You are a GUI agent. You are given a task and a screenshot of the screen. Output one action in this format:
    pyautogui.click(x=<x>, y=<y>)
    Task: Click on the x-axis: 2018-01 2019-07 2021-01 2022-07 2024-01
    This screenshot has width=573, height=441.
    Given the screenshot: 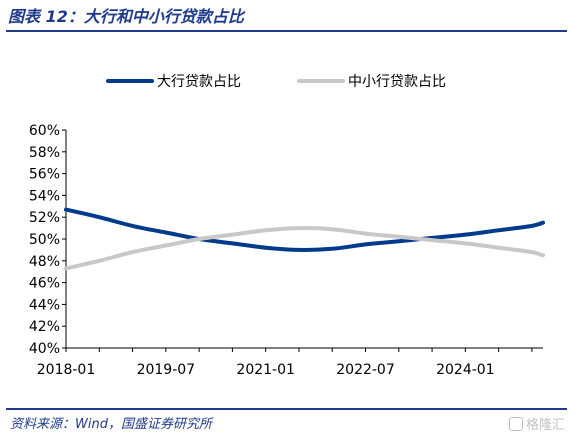 What is the action you would take?
    pyautogui.click(x=290, y=362)
    